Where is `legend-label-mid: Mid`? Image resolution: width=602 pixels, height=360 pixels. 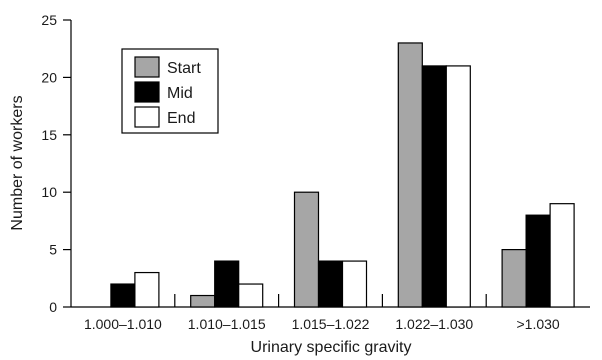 legend-label-mid: Mid is located at coordinates (180, 93).